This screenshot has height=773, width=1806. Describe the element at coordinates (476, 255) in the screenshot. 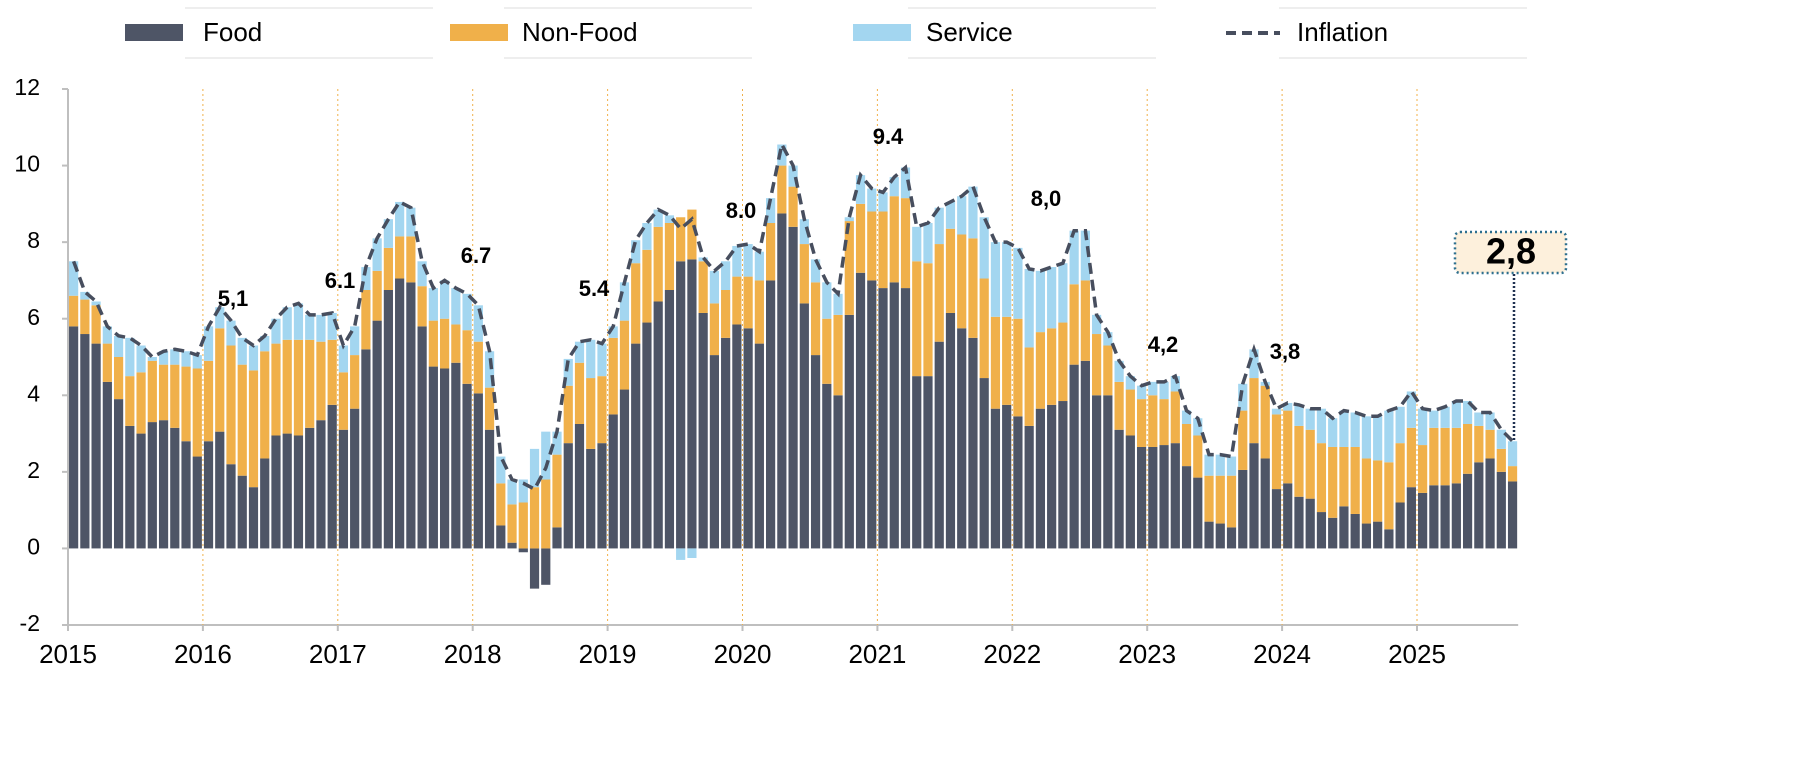

I see `annotation: 6.7` at that location.